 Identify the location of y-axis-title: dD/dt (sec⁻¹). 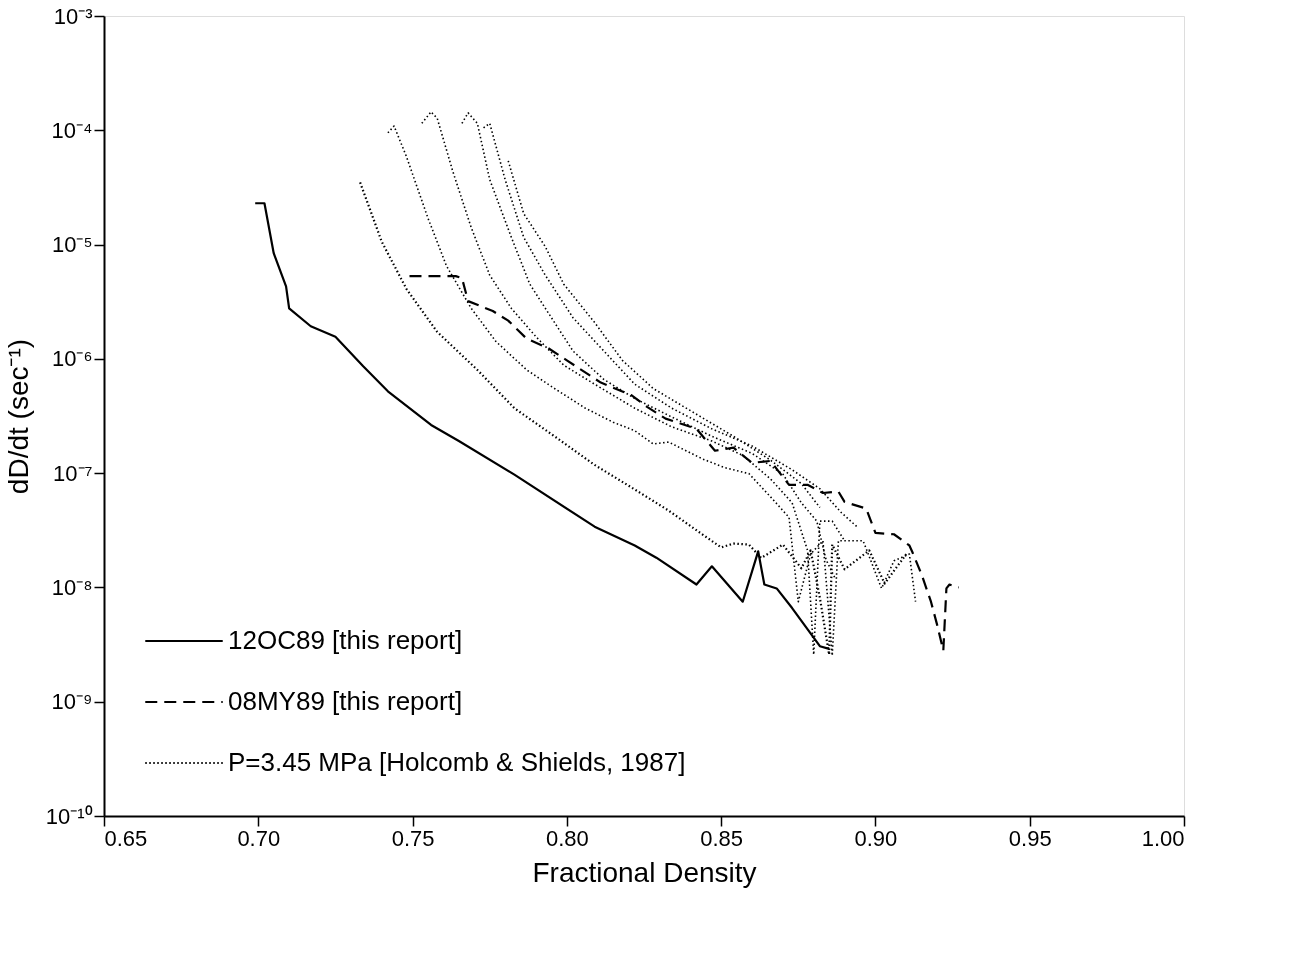
(18, 416).